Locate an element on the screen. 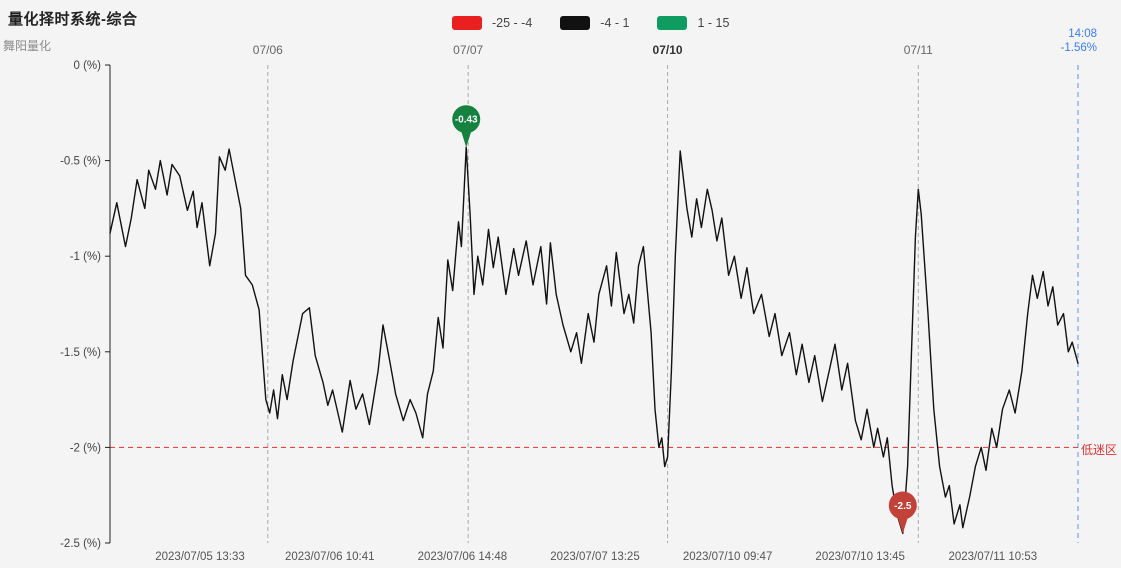 The image size is (1121, 568). watermark-label: 舞阳量化 is located at coordinates (27, 46).